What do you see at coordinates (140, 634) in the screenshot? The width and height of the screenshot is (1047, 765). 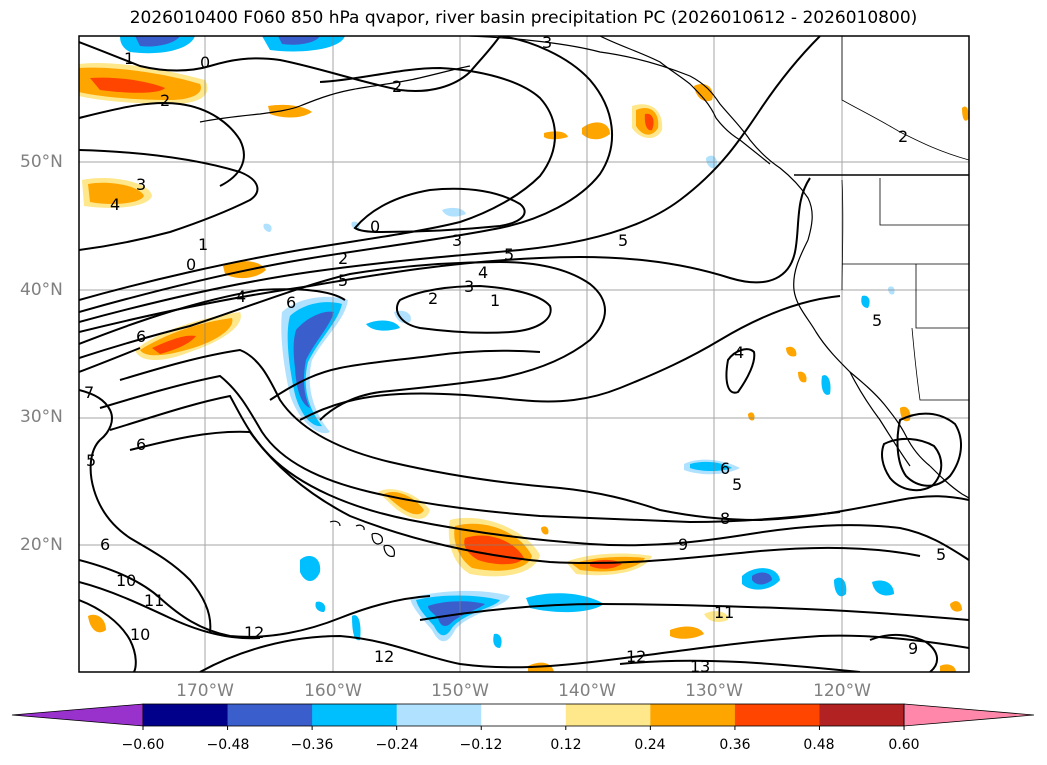 I see `contour-label: 10` at bounding box center [140, 634].